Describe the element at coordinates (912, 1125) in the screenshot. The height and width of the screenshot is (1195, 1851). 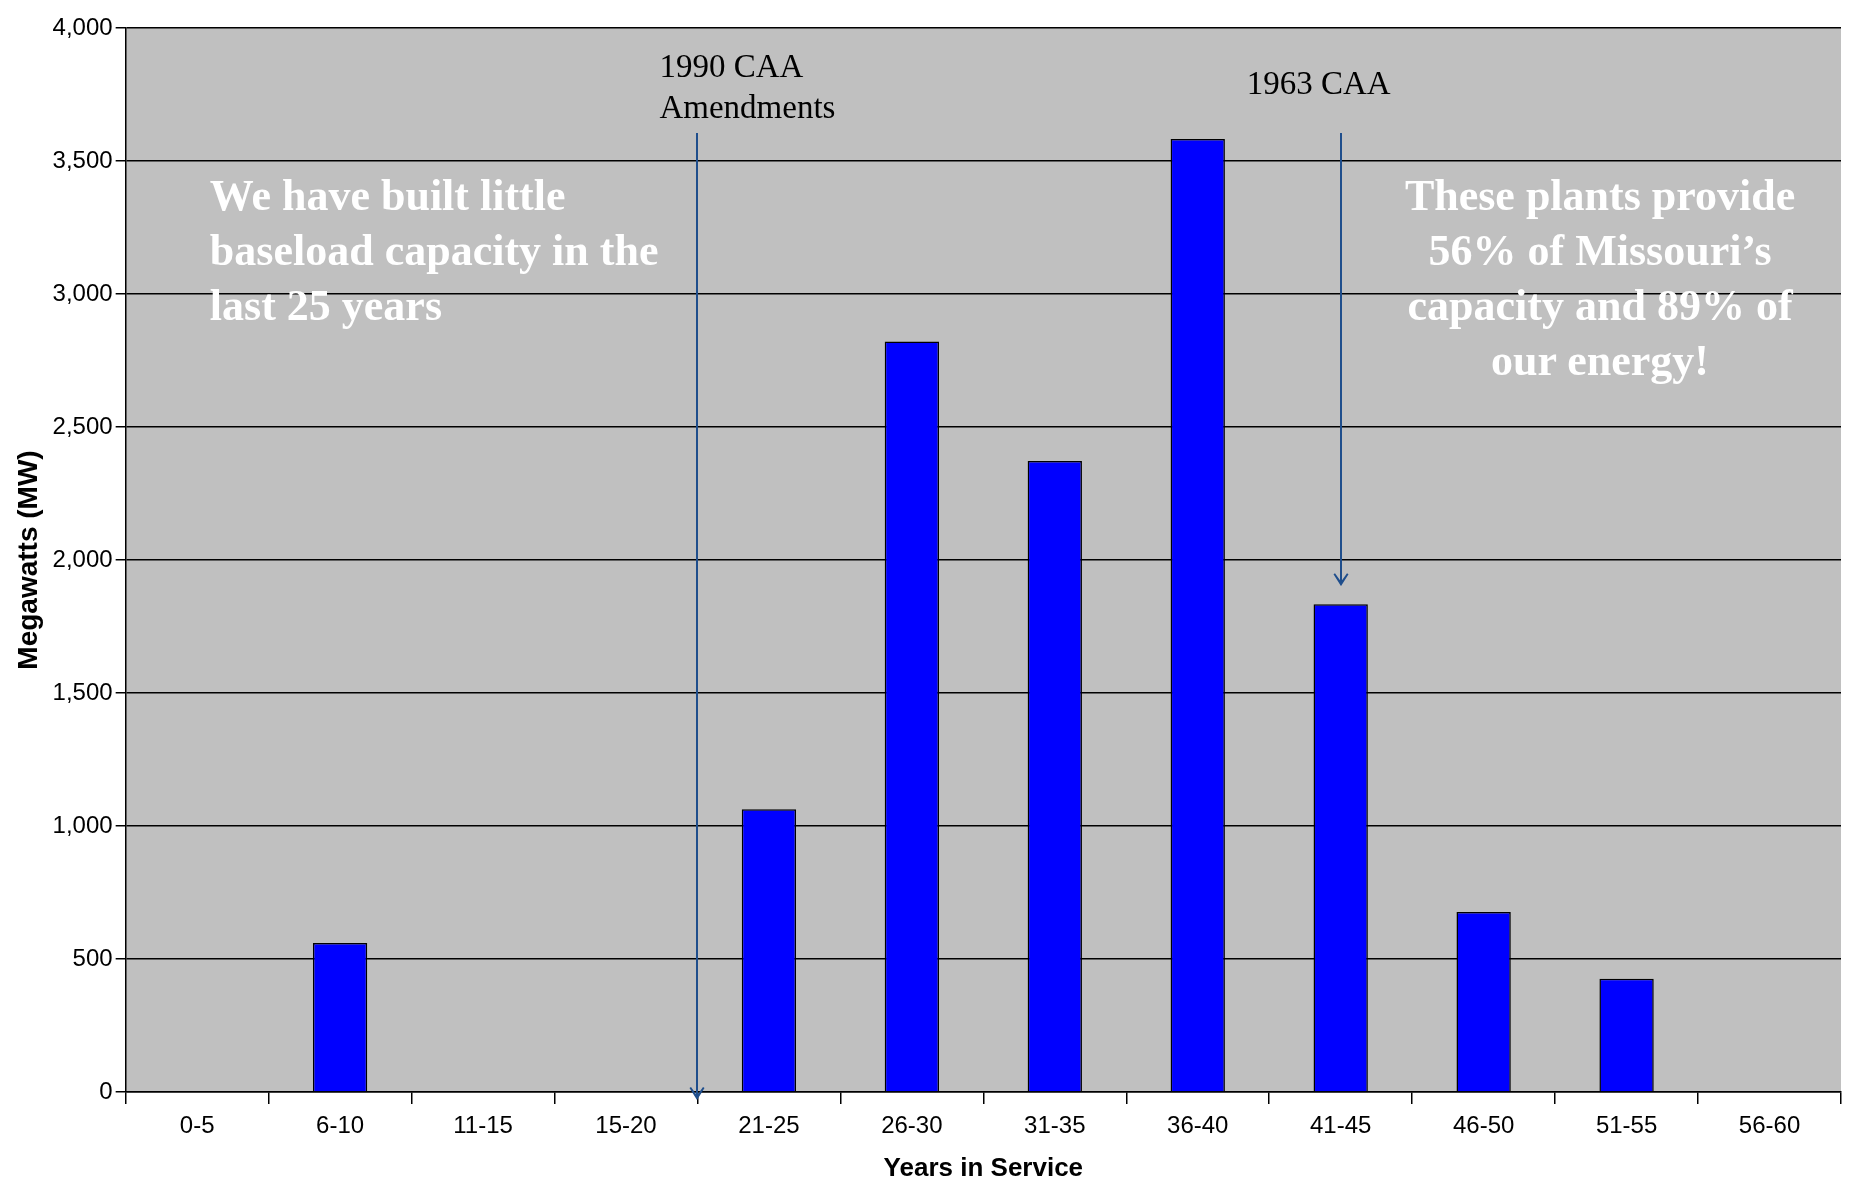
I see `x-tick-label: 26-30` at that location.